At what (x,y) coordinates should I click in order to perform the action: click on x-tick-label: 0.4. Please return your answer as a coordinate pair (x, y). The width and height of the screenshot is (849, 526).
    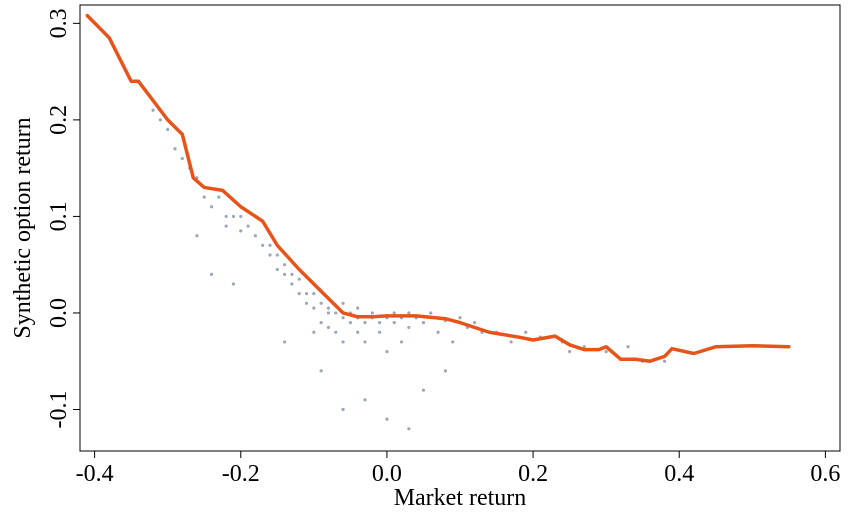
    Looking at the image, I should click on (679, 474).